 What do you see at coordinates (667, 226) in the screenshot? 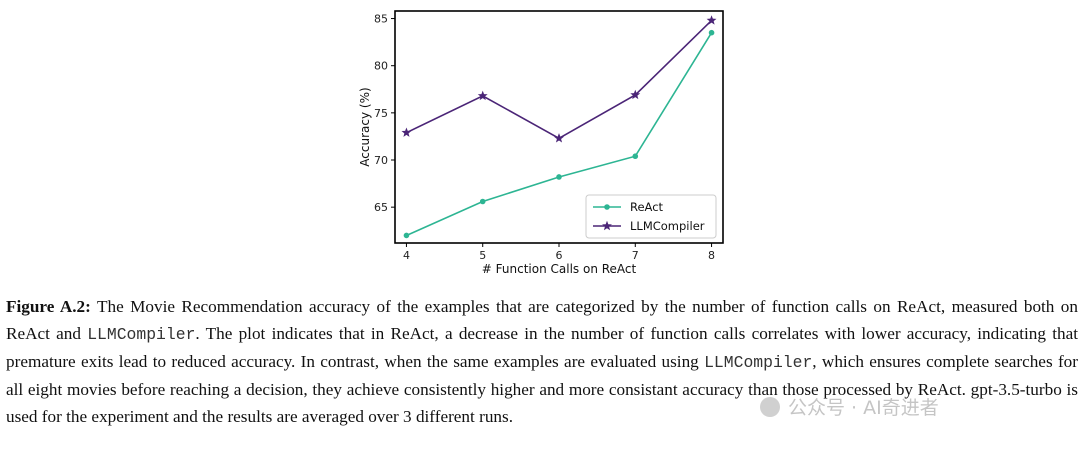
I see `legend-label: LLMCompiler` at bounding box center [667, 226].